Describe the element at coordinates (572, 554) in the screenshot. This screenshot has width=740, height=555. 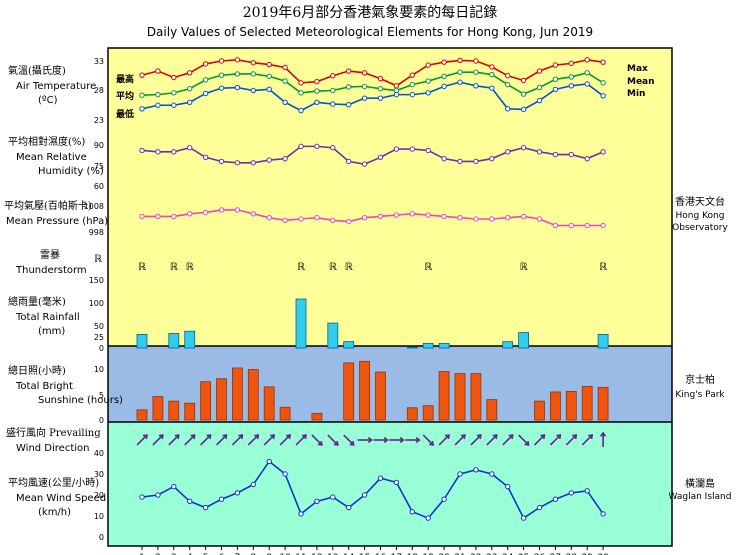
I see `x-tick-label: 28` at that location.